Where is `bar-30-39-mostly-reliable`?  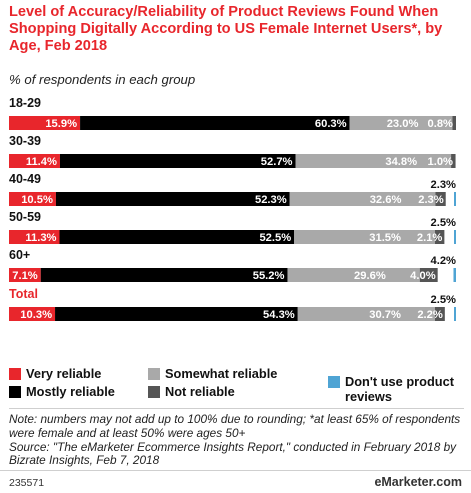 bar-30-39-mostly-reliable is located at coordinates (177, 161).